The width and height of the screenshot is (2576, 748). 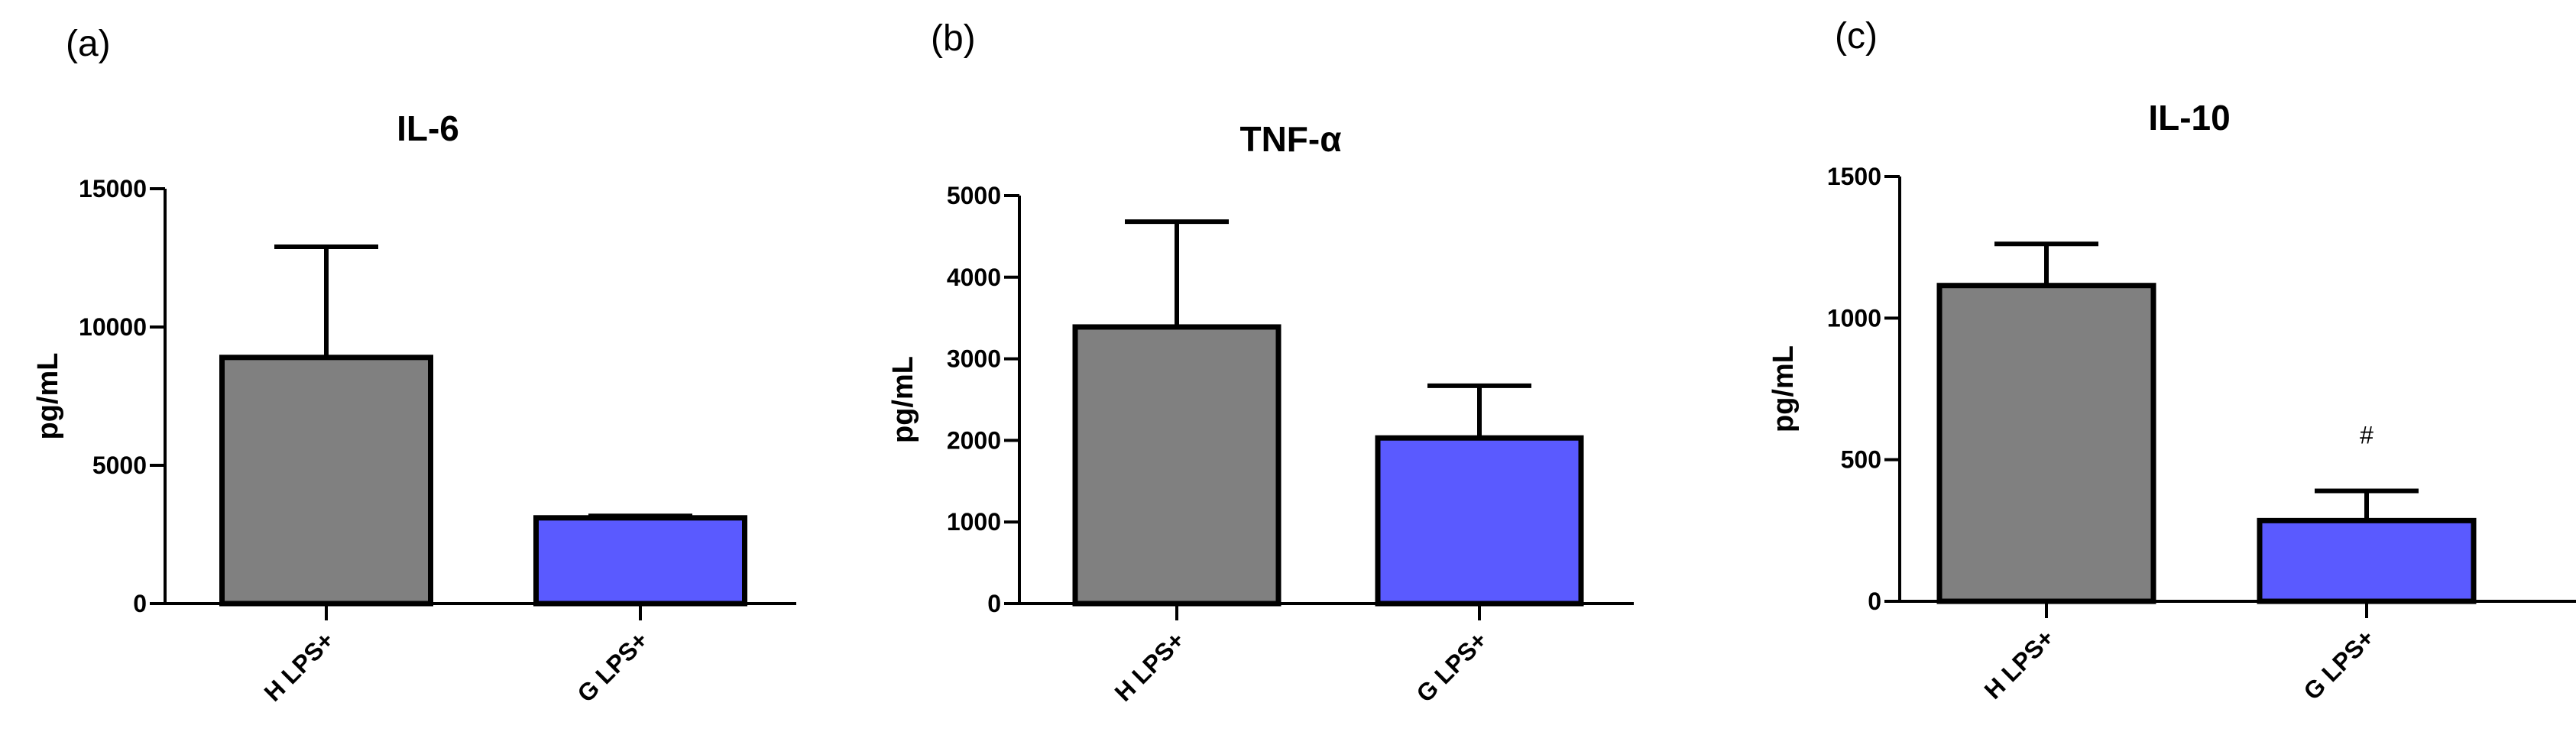 What do you see at coordinates (428, 128) in the screenshot?
I see `il6-chart-title: IL-6` at bounding box center [428, 128].